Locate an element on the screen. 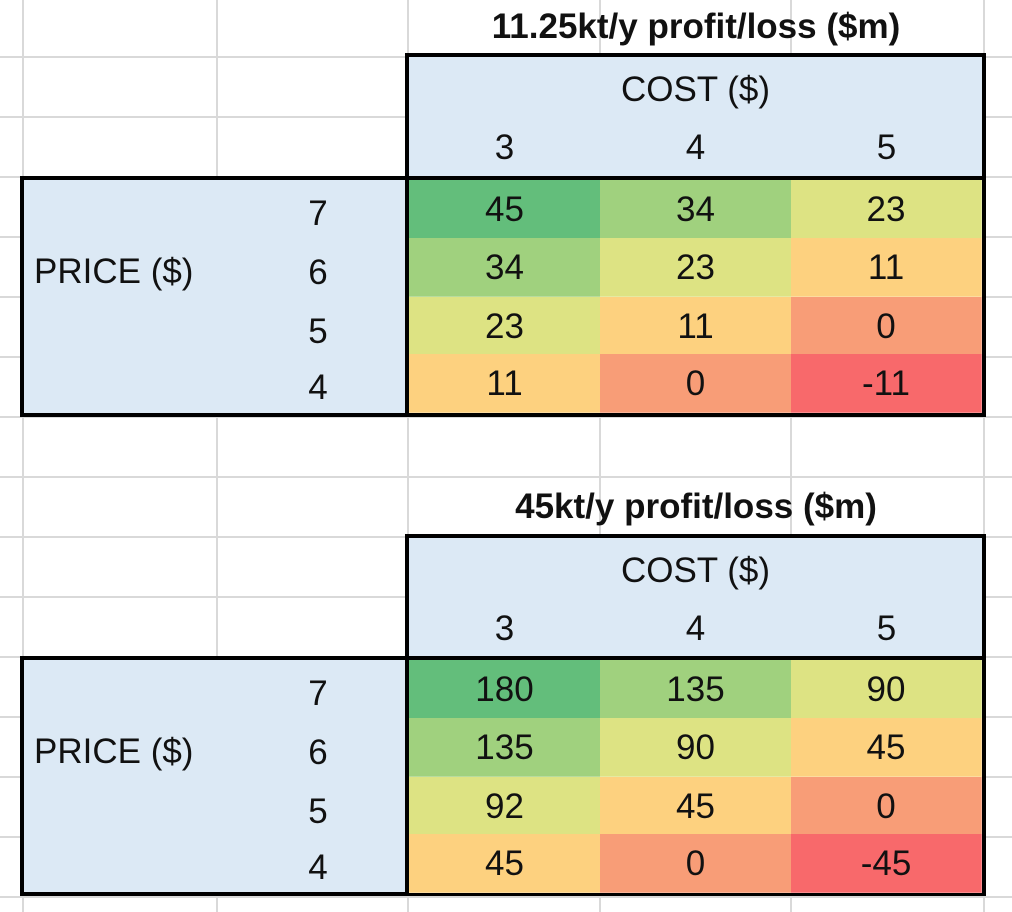  value-cell: 180 is located at coordinates (505, 689).